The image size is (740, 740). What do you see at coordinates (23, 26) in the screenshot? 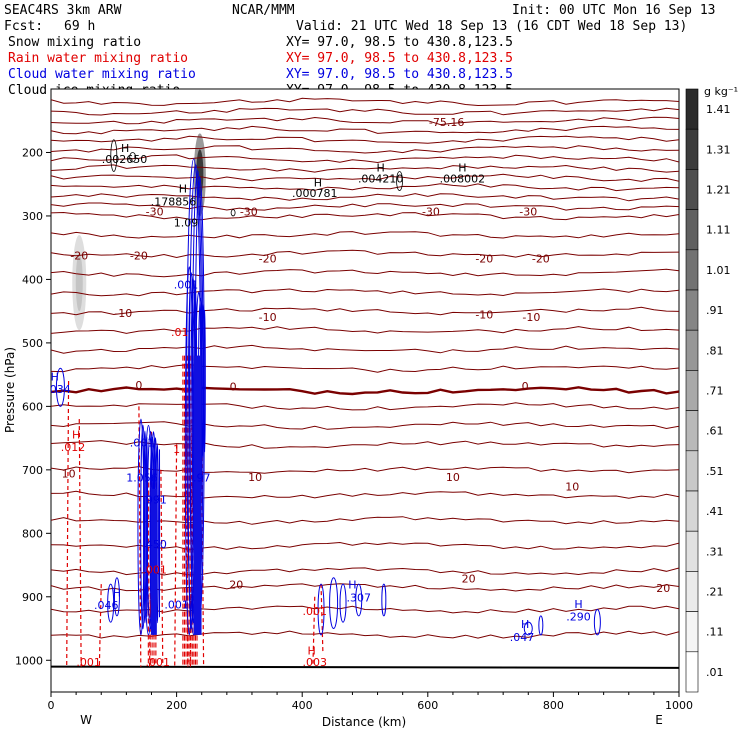
I see `forecast-label: Fcst:` at bounding box center [23, 26].